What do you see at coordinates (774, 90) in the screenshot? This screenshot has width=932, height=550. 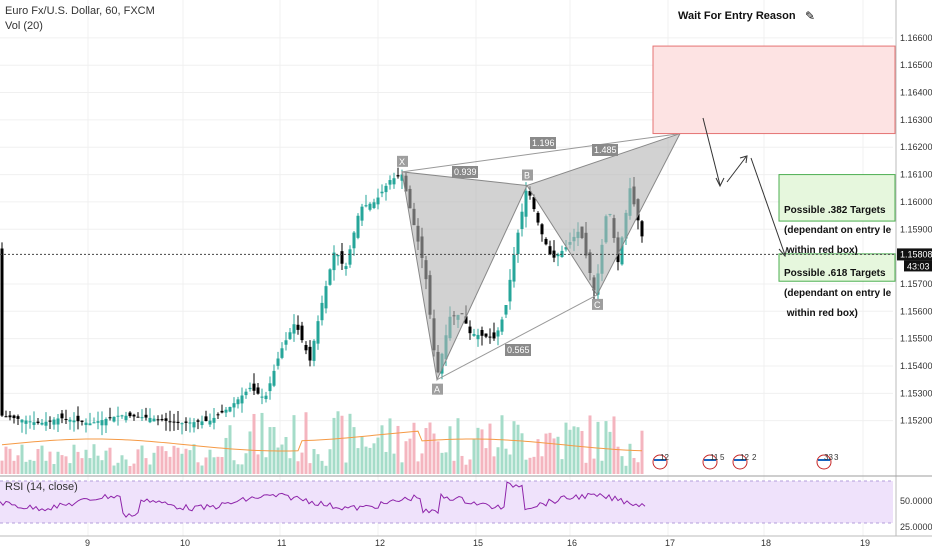 I see `entry-zone-box` at bounding box center [774, 90].